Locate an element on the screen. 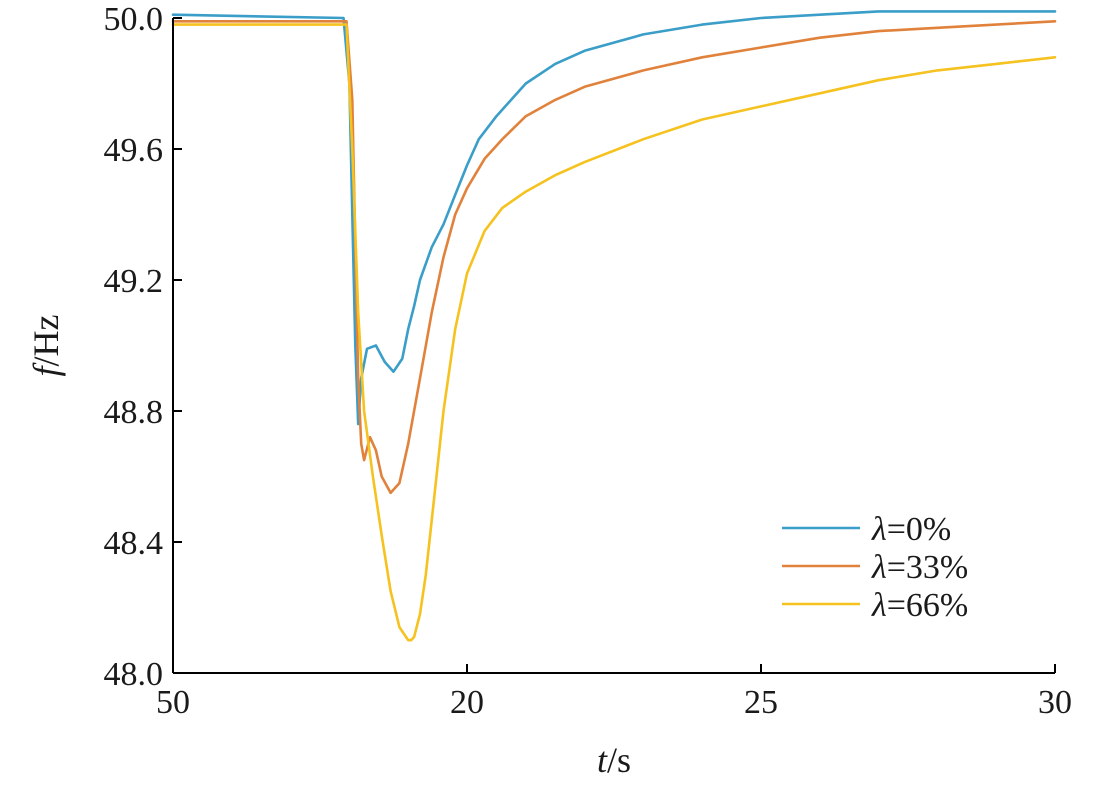  legend: λ=0%λ=33%λ=66% is located at coordinates (875, 567).